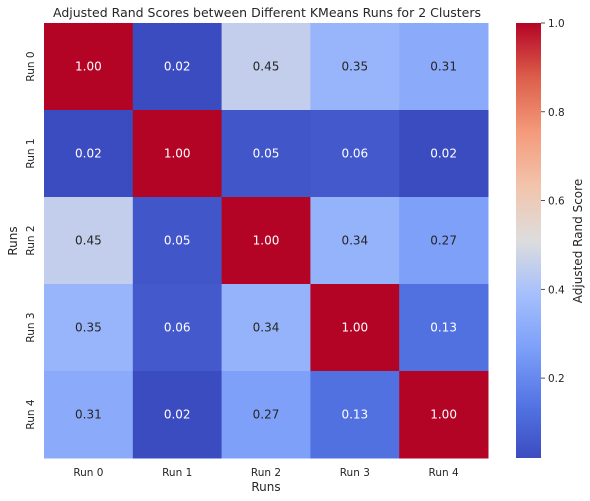  I want to click on y-axis-ticks: Run 0 Run 1 Run 2 Run 3 Run 4, so click(31, 240).